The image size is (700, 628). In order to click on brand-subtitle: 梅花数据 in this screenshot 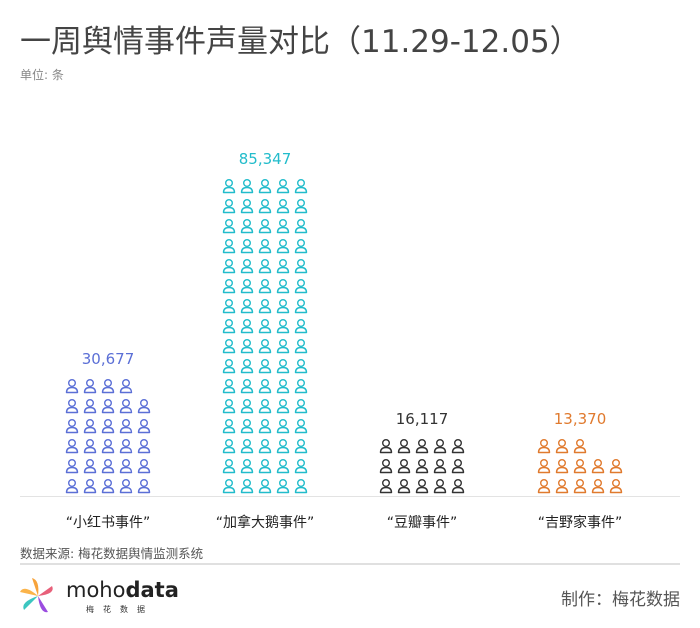, I will do `click(120, 609)`.